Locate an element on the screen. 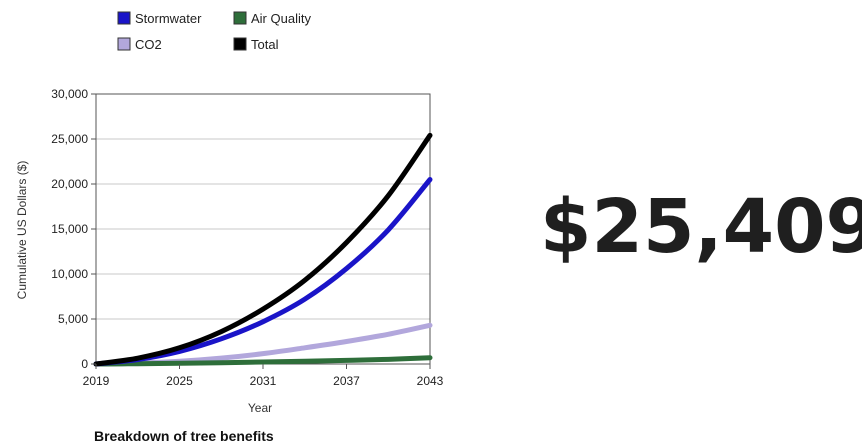 This screenshot has width=862, height=448. x-tick-label: 2037 is located at coordinates (346, 381).